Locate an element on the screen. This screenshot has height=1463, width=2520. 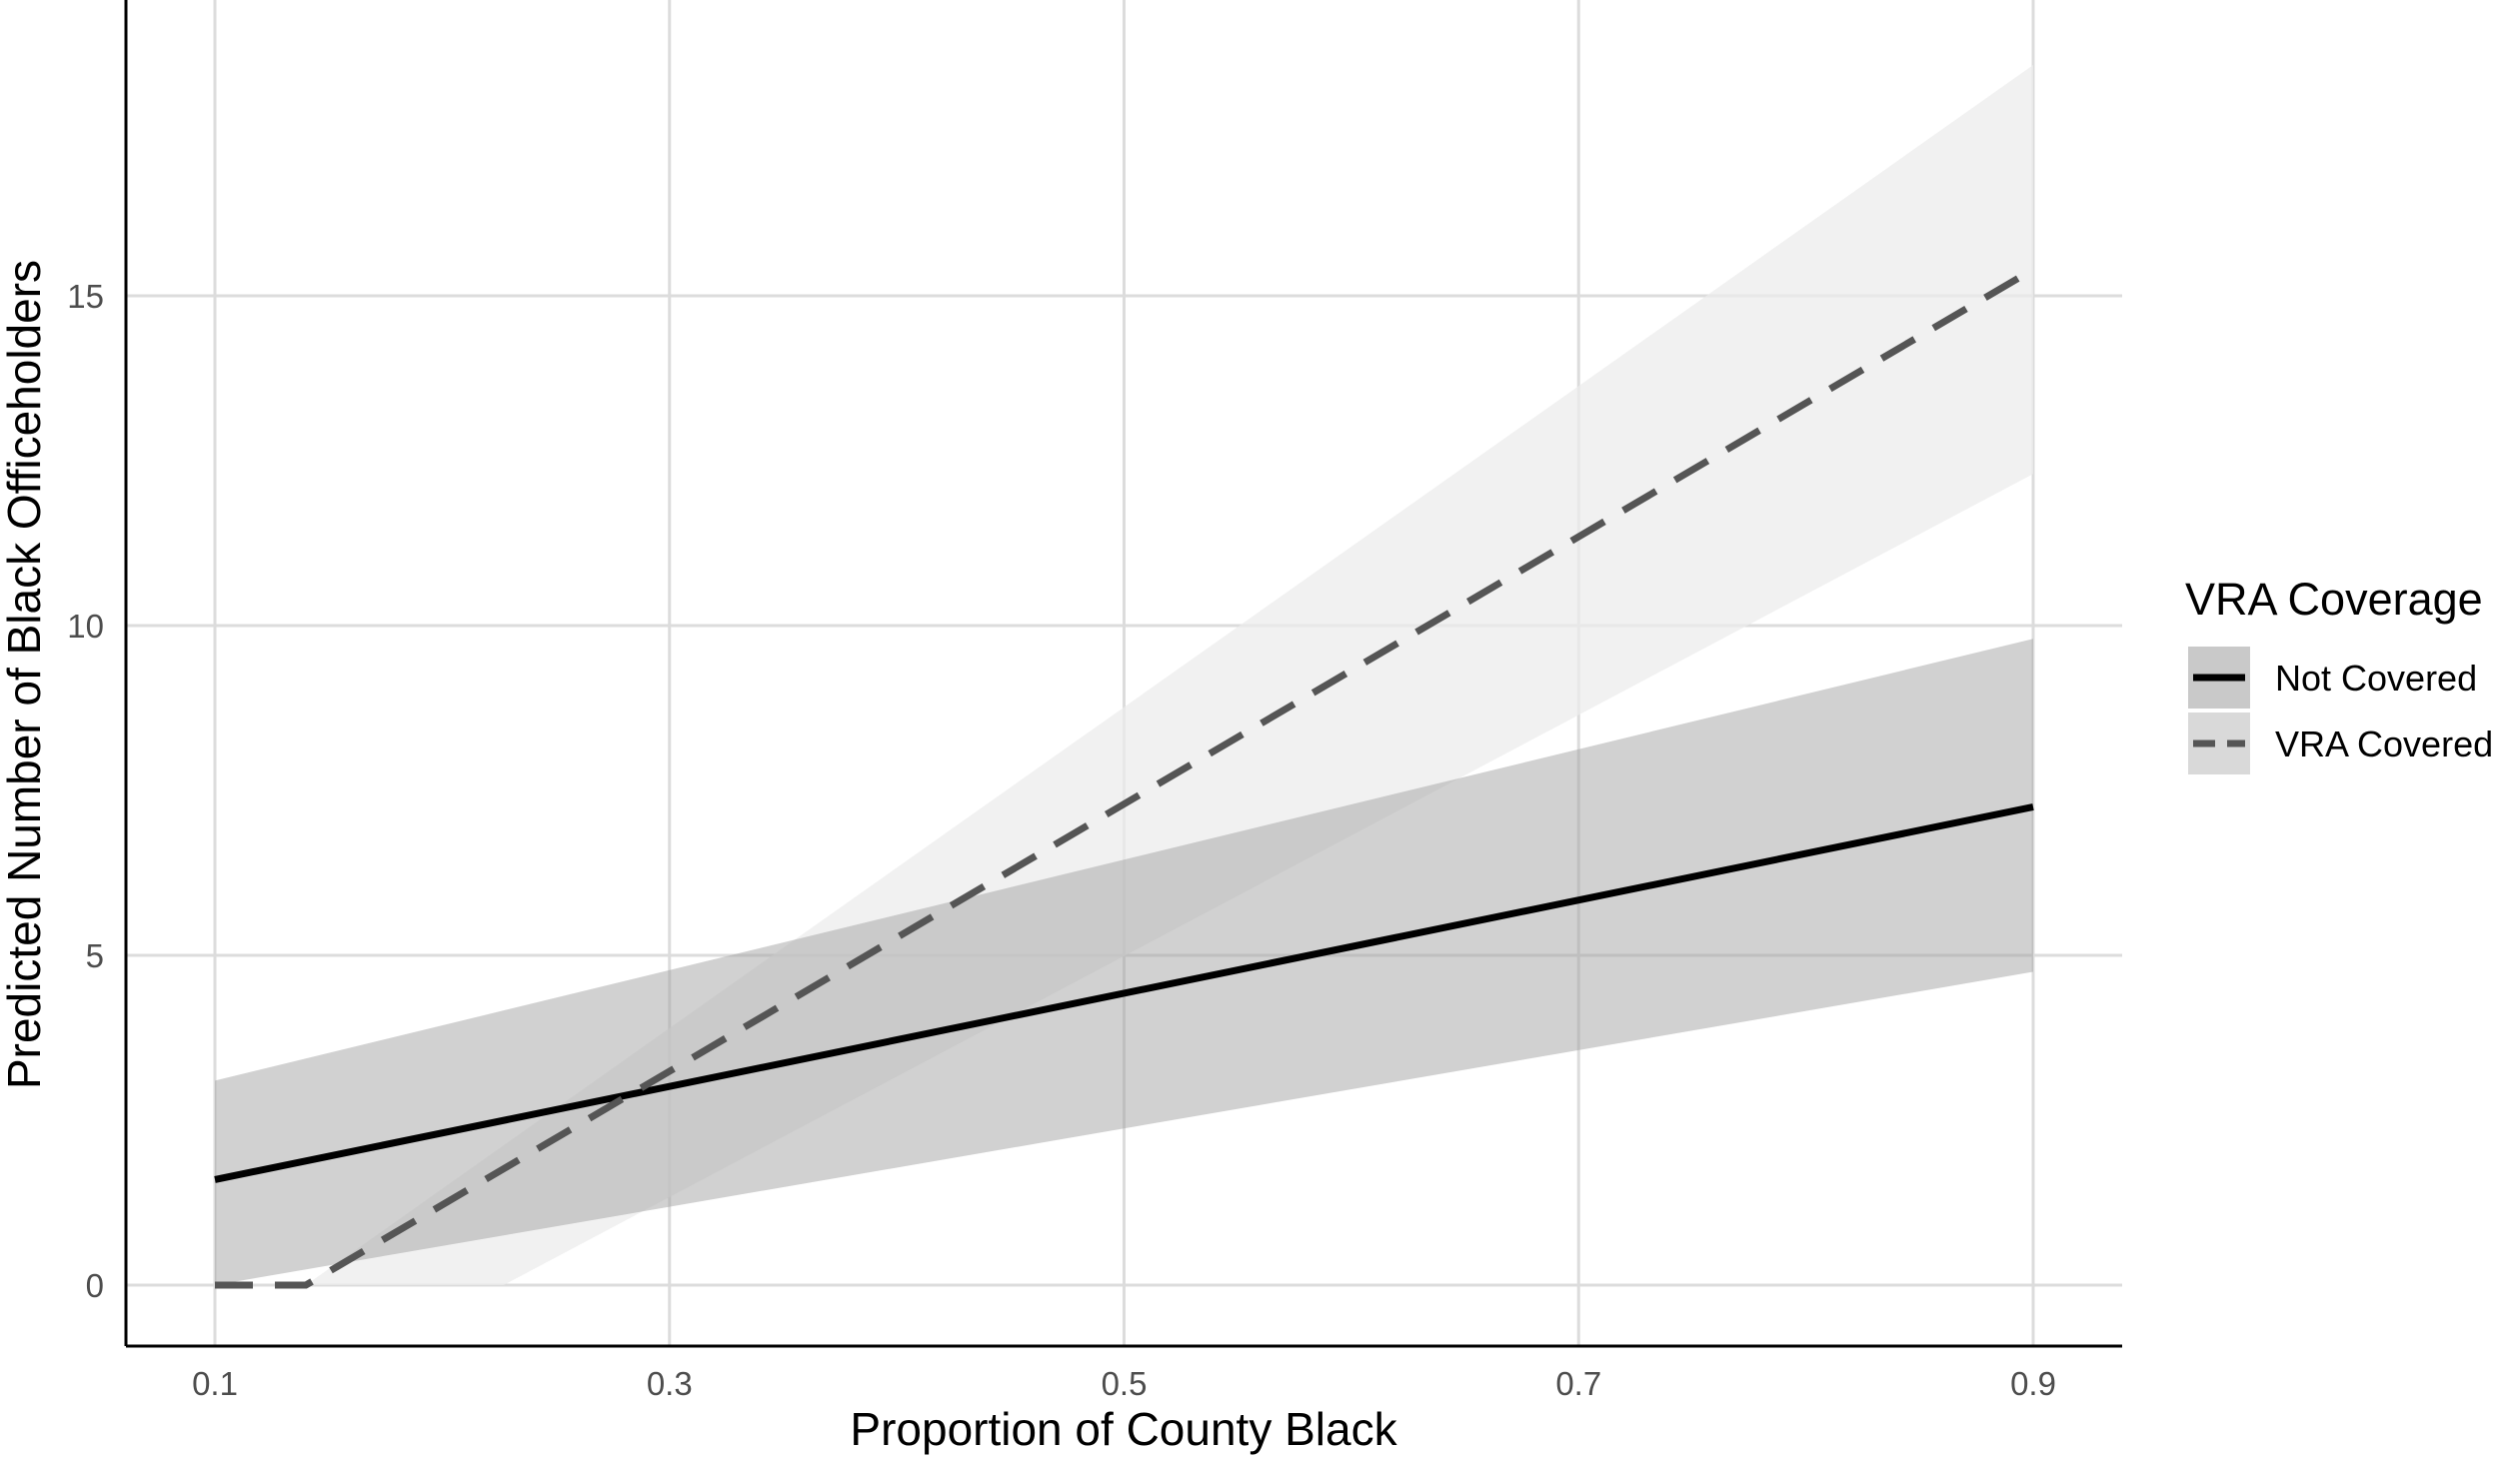
x-tick-labels: 0.1 0.3 0.5 0.7 0.9 is located at coordinates (1124, 1383).